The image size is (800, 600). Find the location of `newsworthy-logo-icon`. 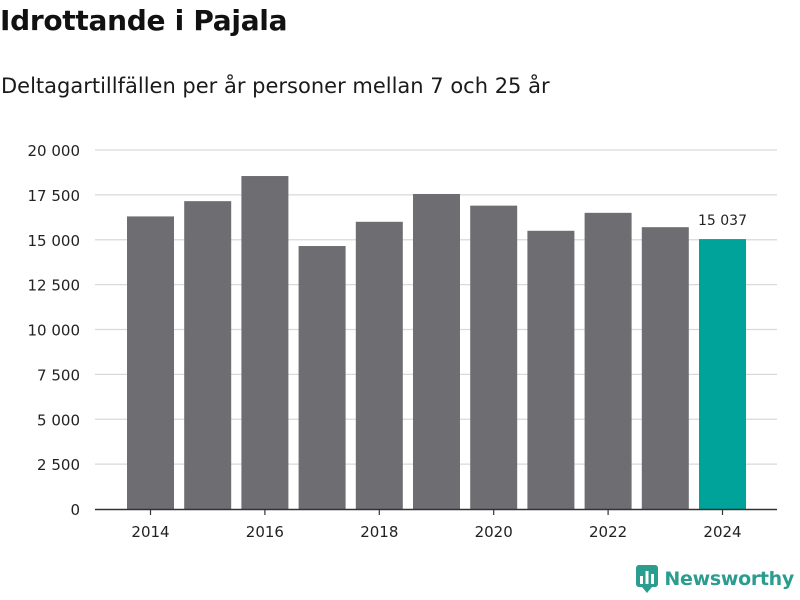

newsworthy-logo-icon is located at coordinates (647, 579).